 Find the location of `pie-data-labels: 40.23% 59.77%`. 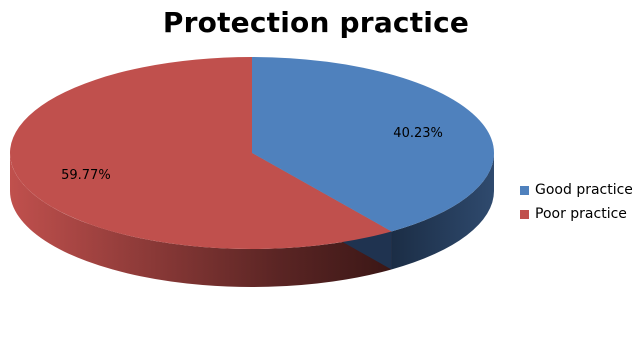

pie-data-labels: 40.23% 59.77% is located at coordinates (252, 154).